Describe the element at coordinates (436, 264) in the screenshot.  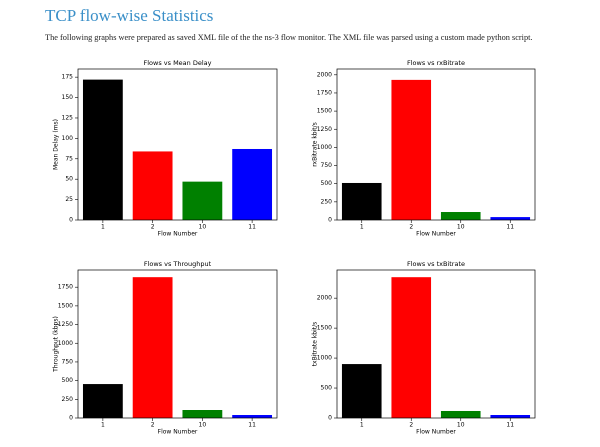
I see `chart-title: Flows vs txBitrate` at that location.